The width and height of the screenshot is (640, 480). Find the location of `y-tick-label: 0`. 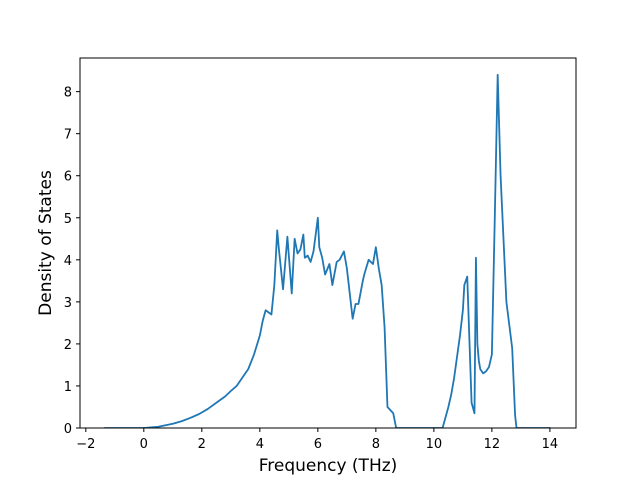

y-tick-label: 0 is located at coordinates (68, 429).